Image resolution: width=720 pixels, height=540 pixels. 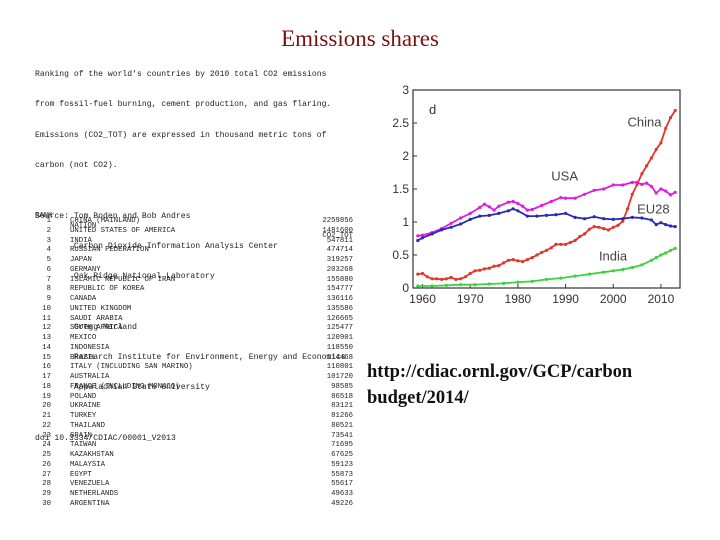 I want to click on table-row: 22 THAILAND 80521, so click(x=195, y=426).